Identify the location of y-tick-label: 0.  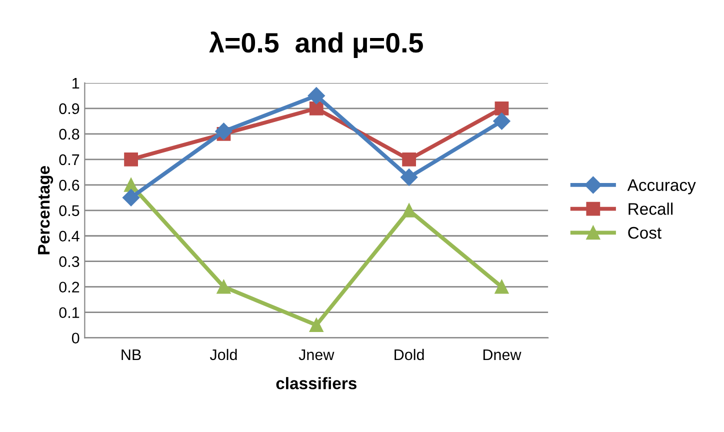
(76, 338).